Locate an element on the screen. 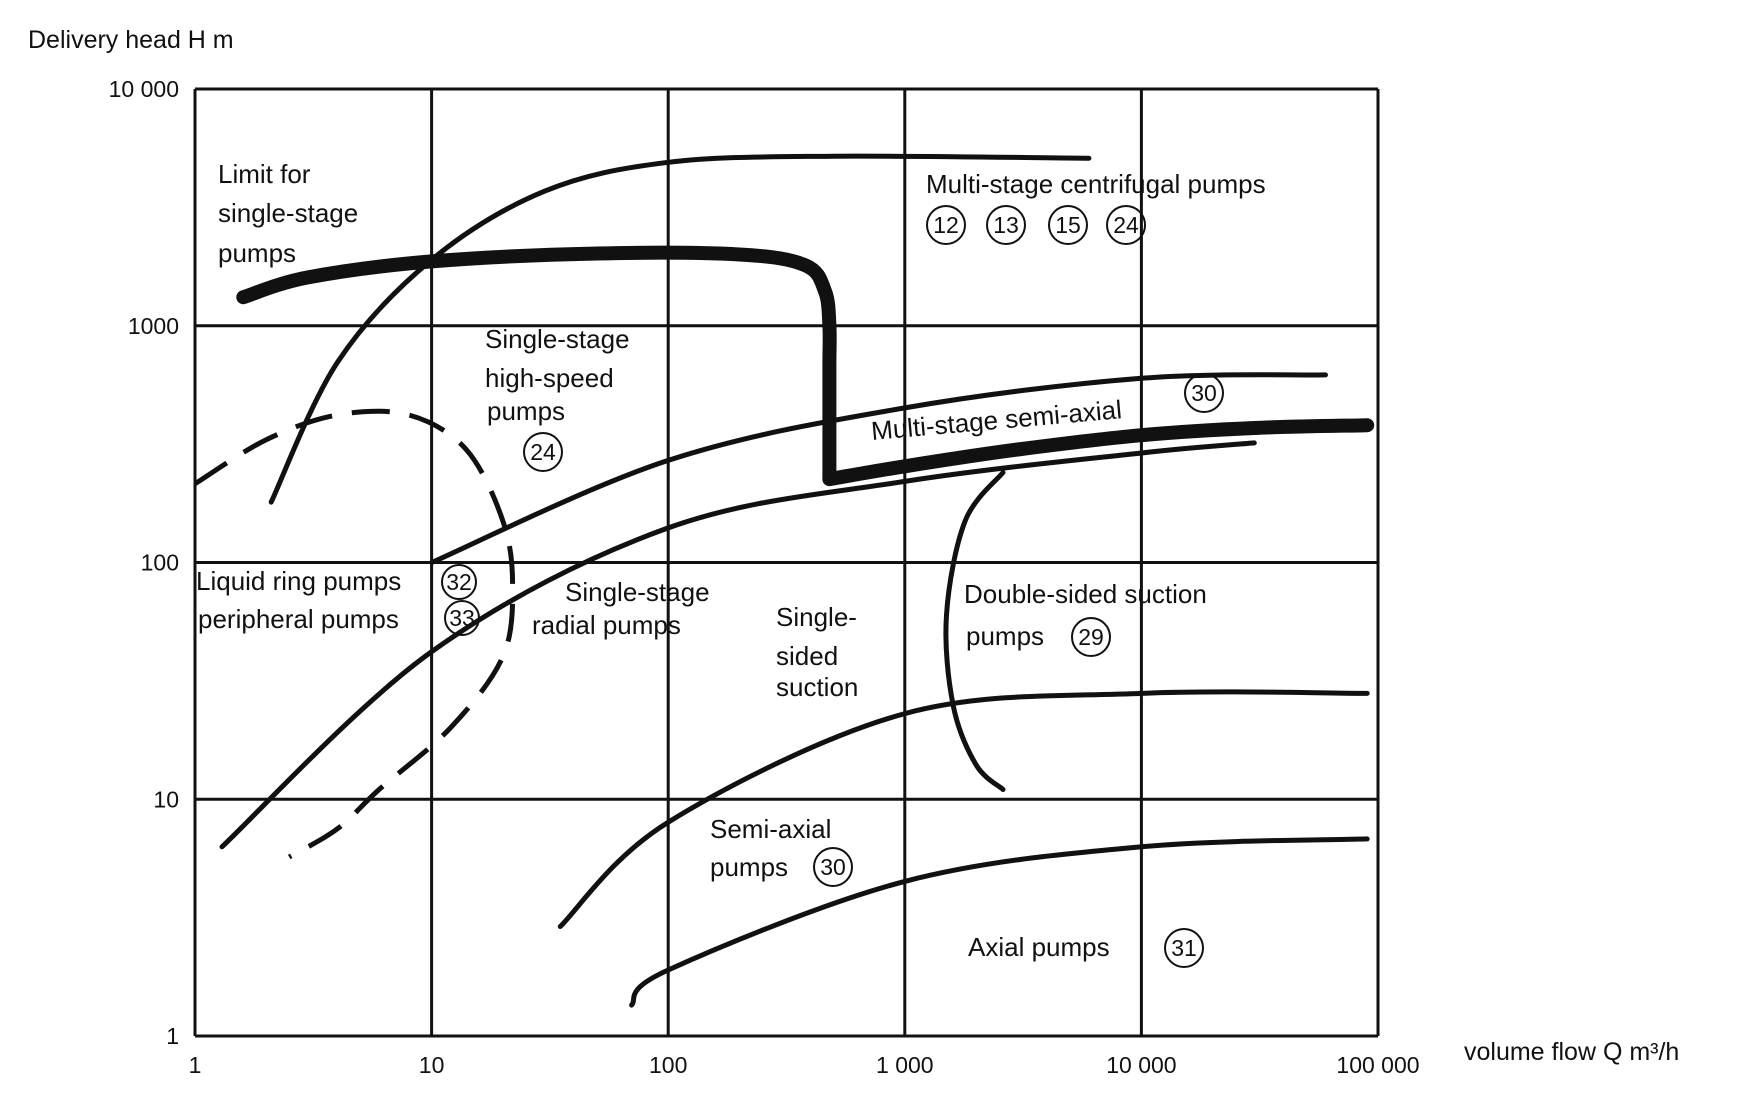 Image resolution: width=1740 pixels, height=1108 pixels. svg-text: 12 is located at coordinates (946, 225).